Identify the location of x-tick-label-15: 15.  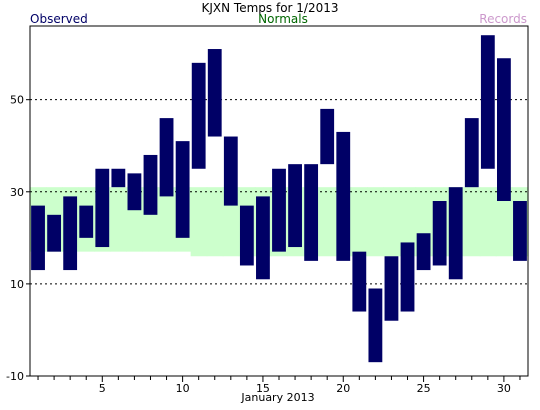
(263, 388).